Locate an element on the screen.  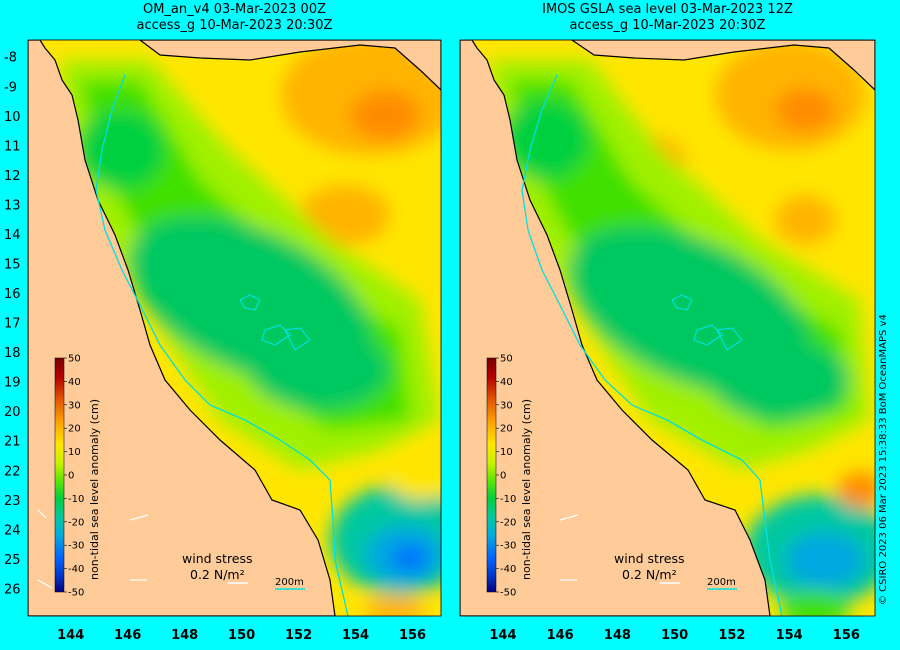
left-lat-tick-label: 24 is located at coordinates (12, 530).